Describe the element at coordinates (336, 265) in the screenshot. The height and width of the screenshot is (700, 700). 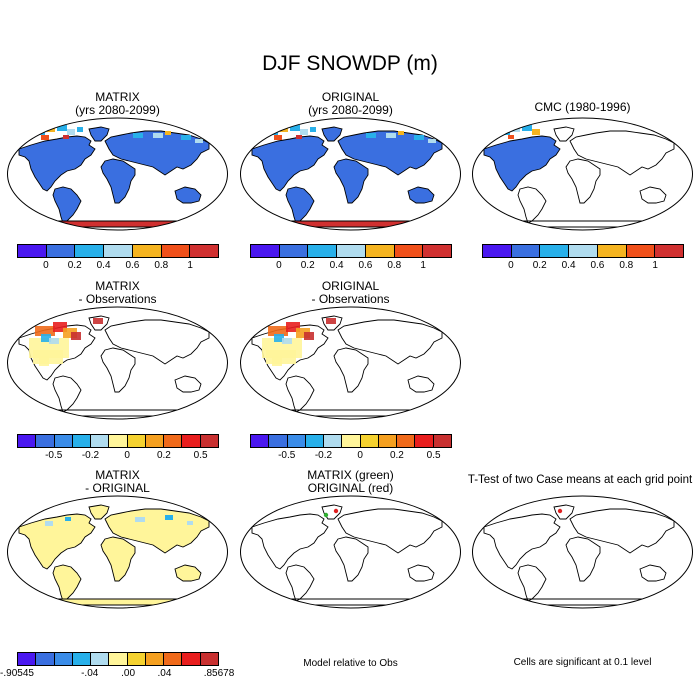
I see `colorbar-tick-label: 0.4` at that location.